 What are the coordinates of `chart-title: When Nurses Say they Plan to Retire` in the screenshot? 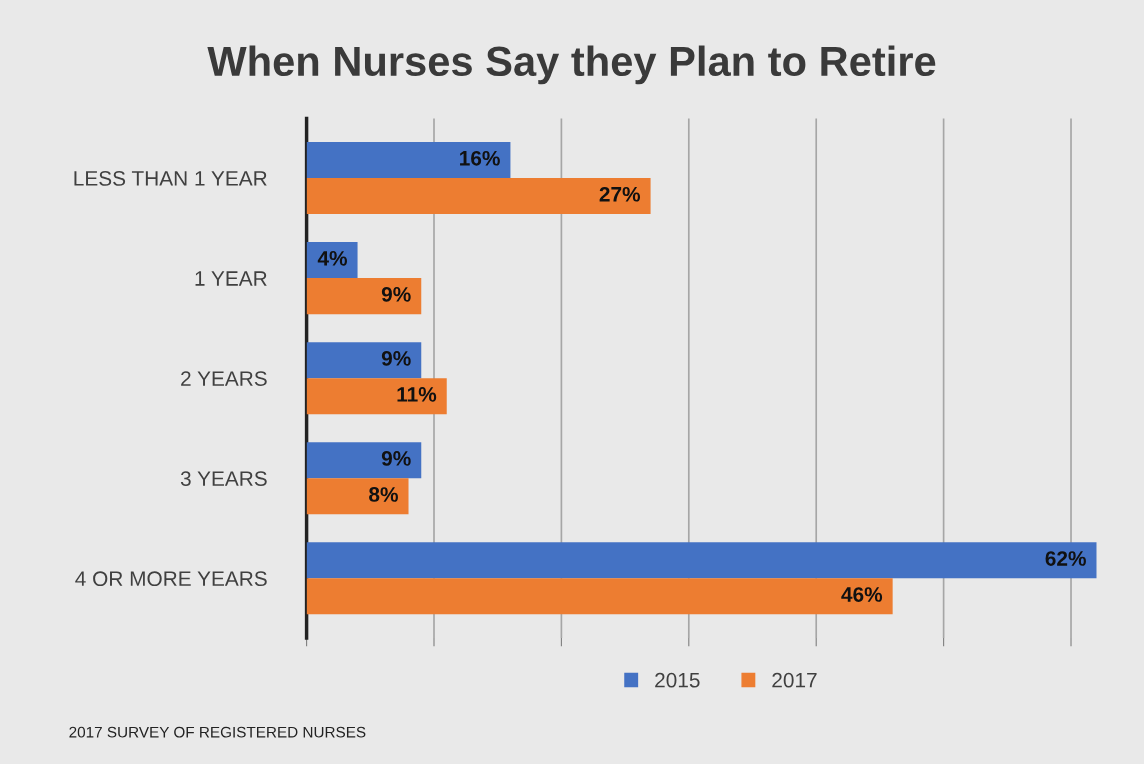 It's located at (571, 65).